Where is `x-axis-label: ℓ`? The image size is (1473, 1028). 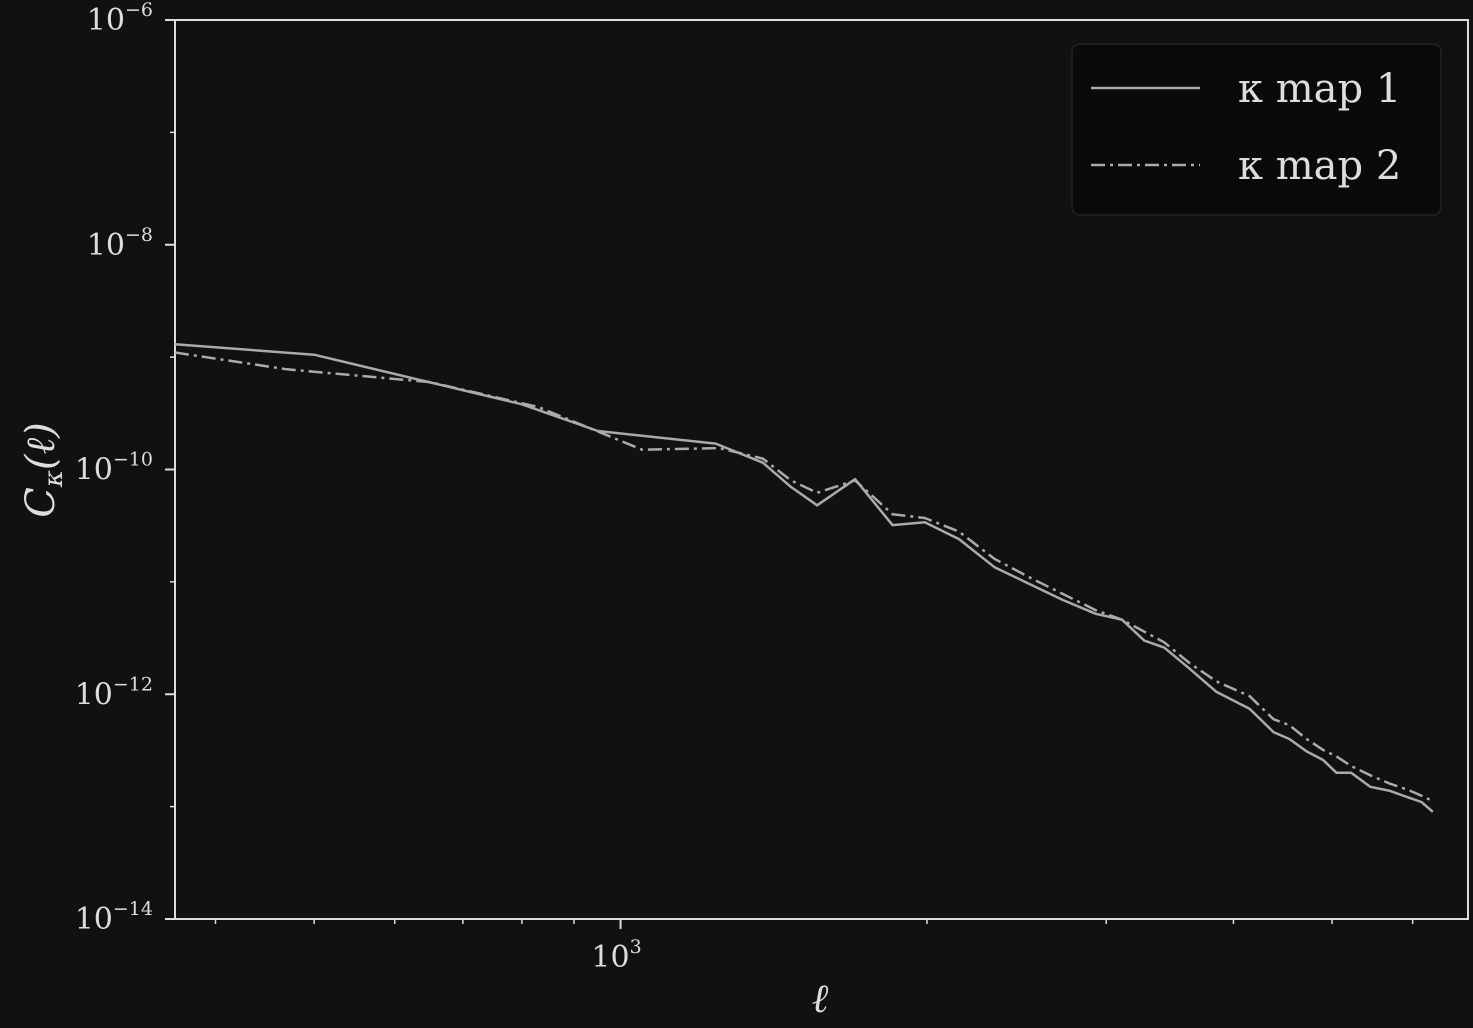
x-axis-label: ℓ is located at coordinates (820, 999).